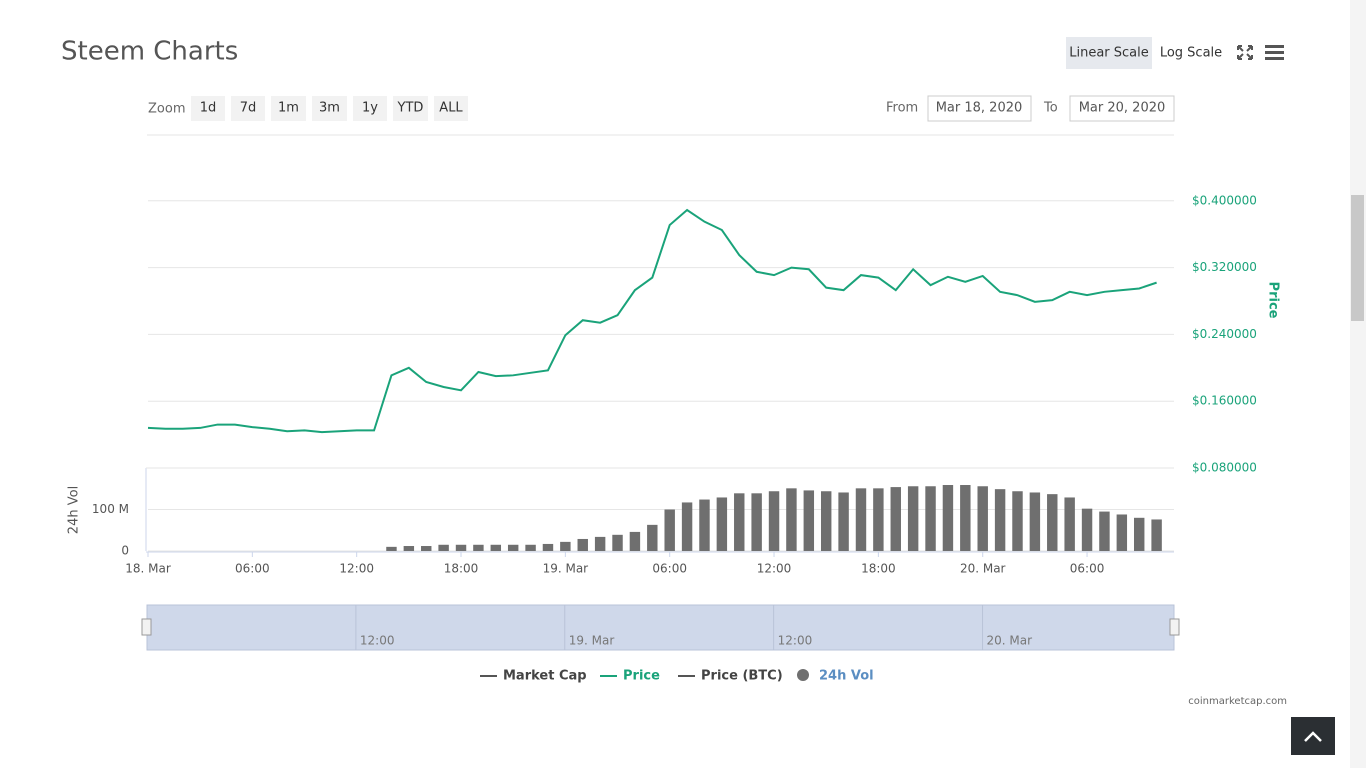  Describe the element at coordinates (1224, 401) in the screenshot. I see `y-tick-label: $0.160000` at that location.